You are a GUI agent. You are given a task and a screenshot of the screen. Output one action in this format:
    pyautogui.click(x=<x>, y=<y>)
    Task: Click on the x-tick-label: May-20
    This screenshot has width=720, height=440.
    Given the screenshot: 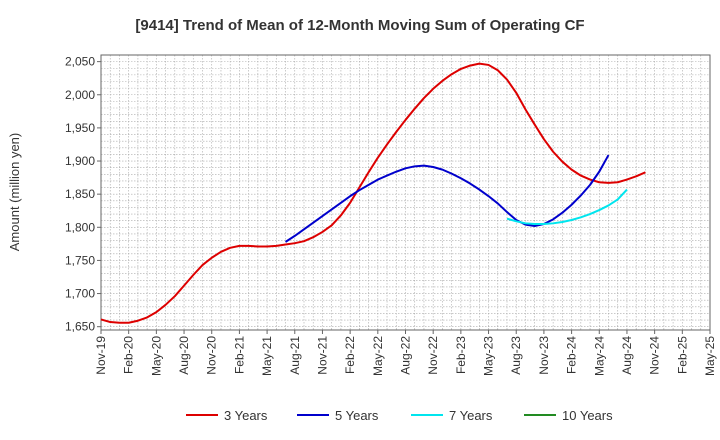 What is the action you would take?
    pyautogui.click(x=156, y=356)
    